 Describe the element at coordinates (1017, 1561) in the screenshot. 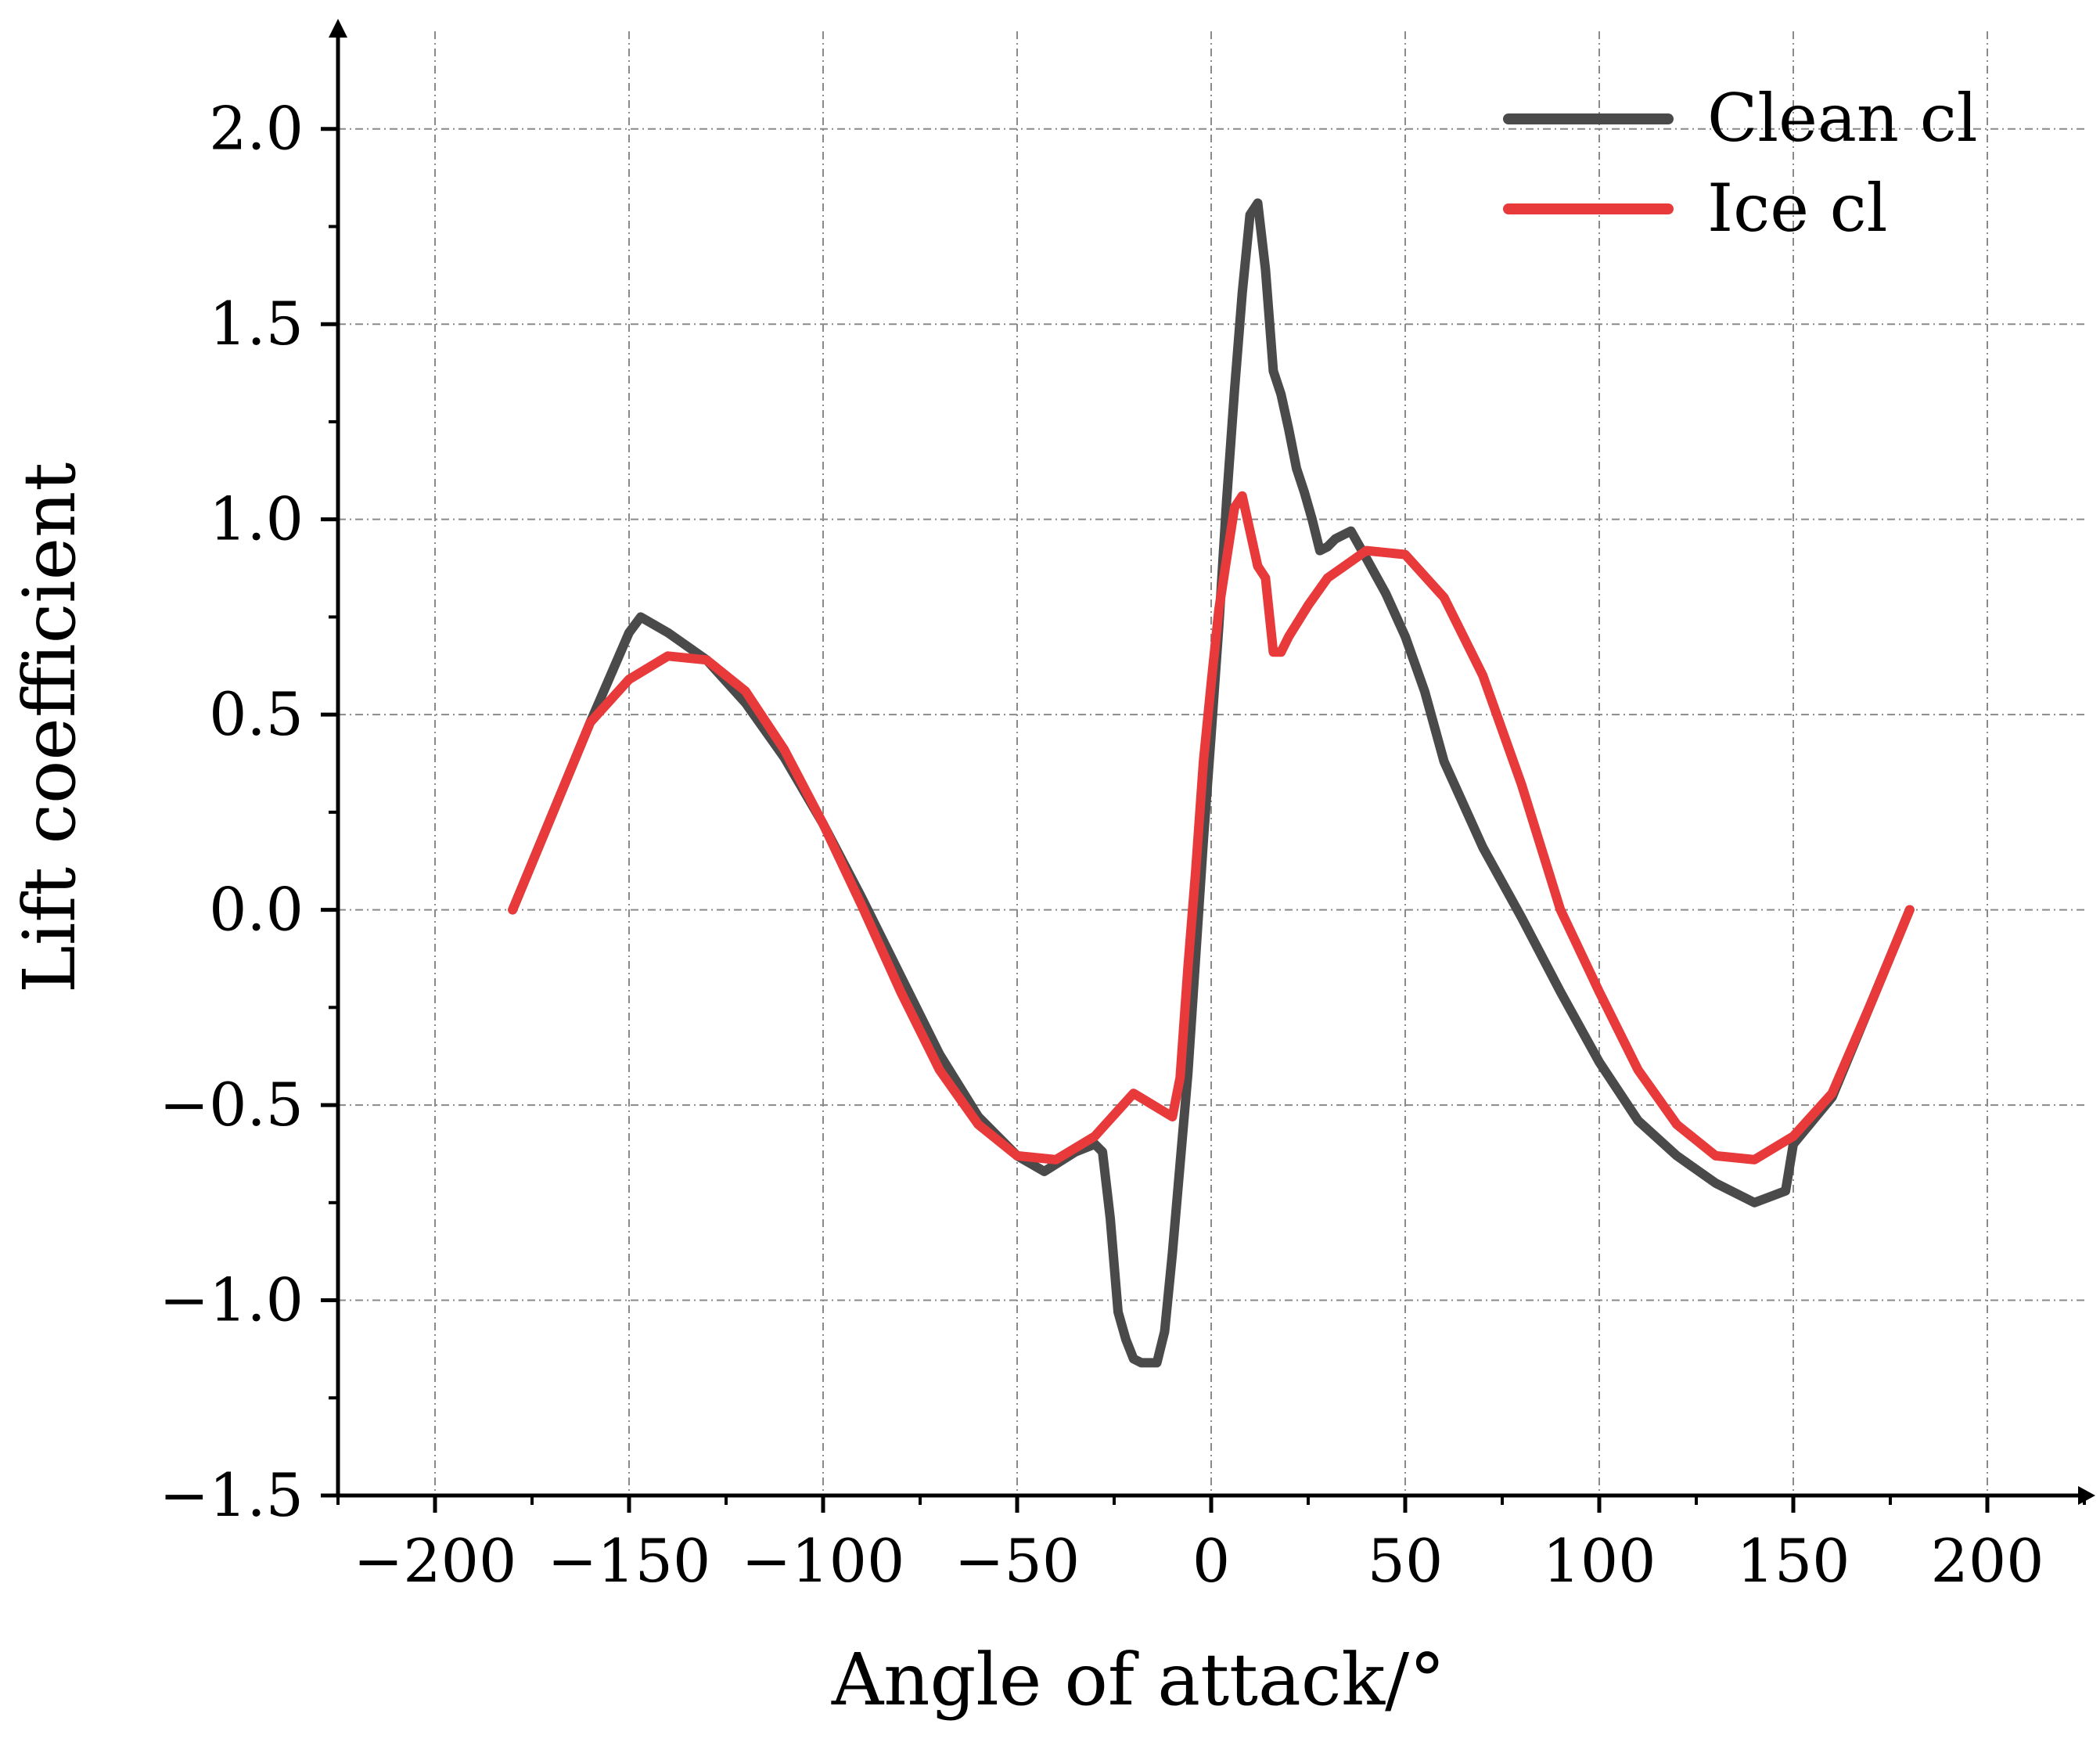

I see `x-tick-label: −50` at that location.